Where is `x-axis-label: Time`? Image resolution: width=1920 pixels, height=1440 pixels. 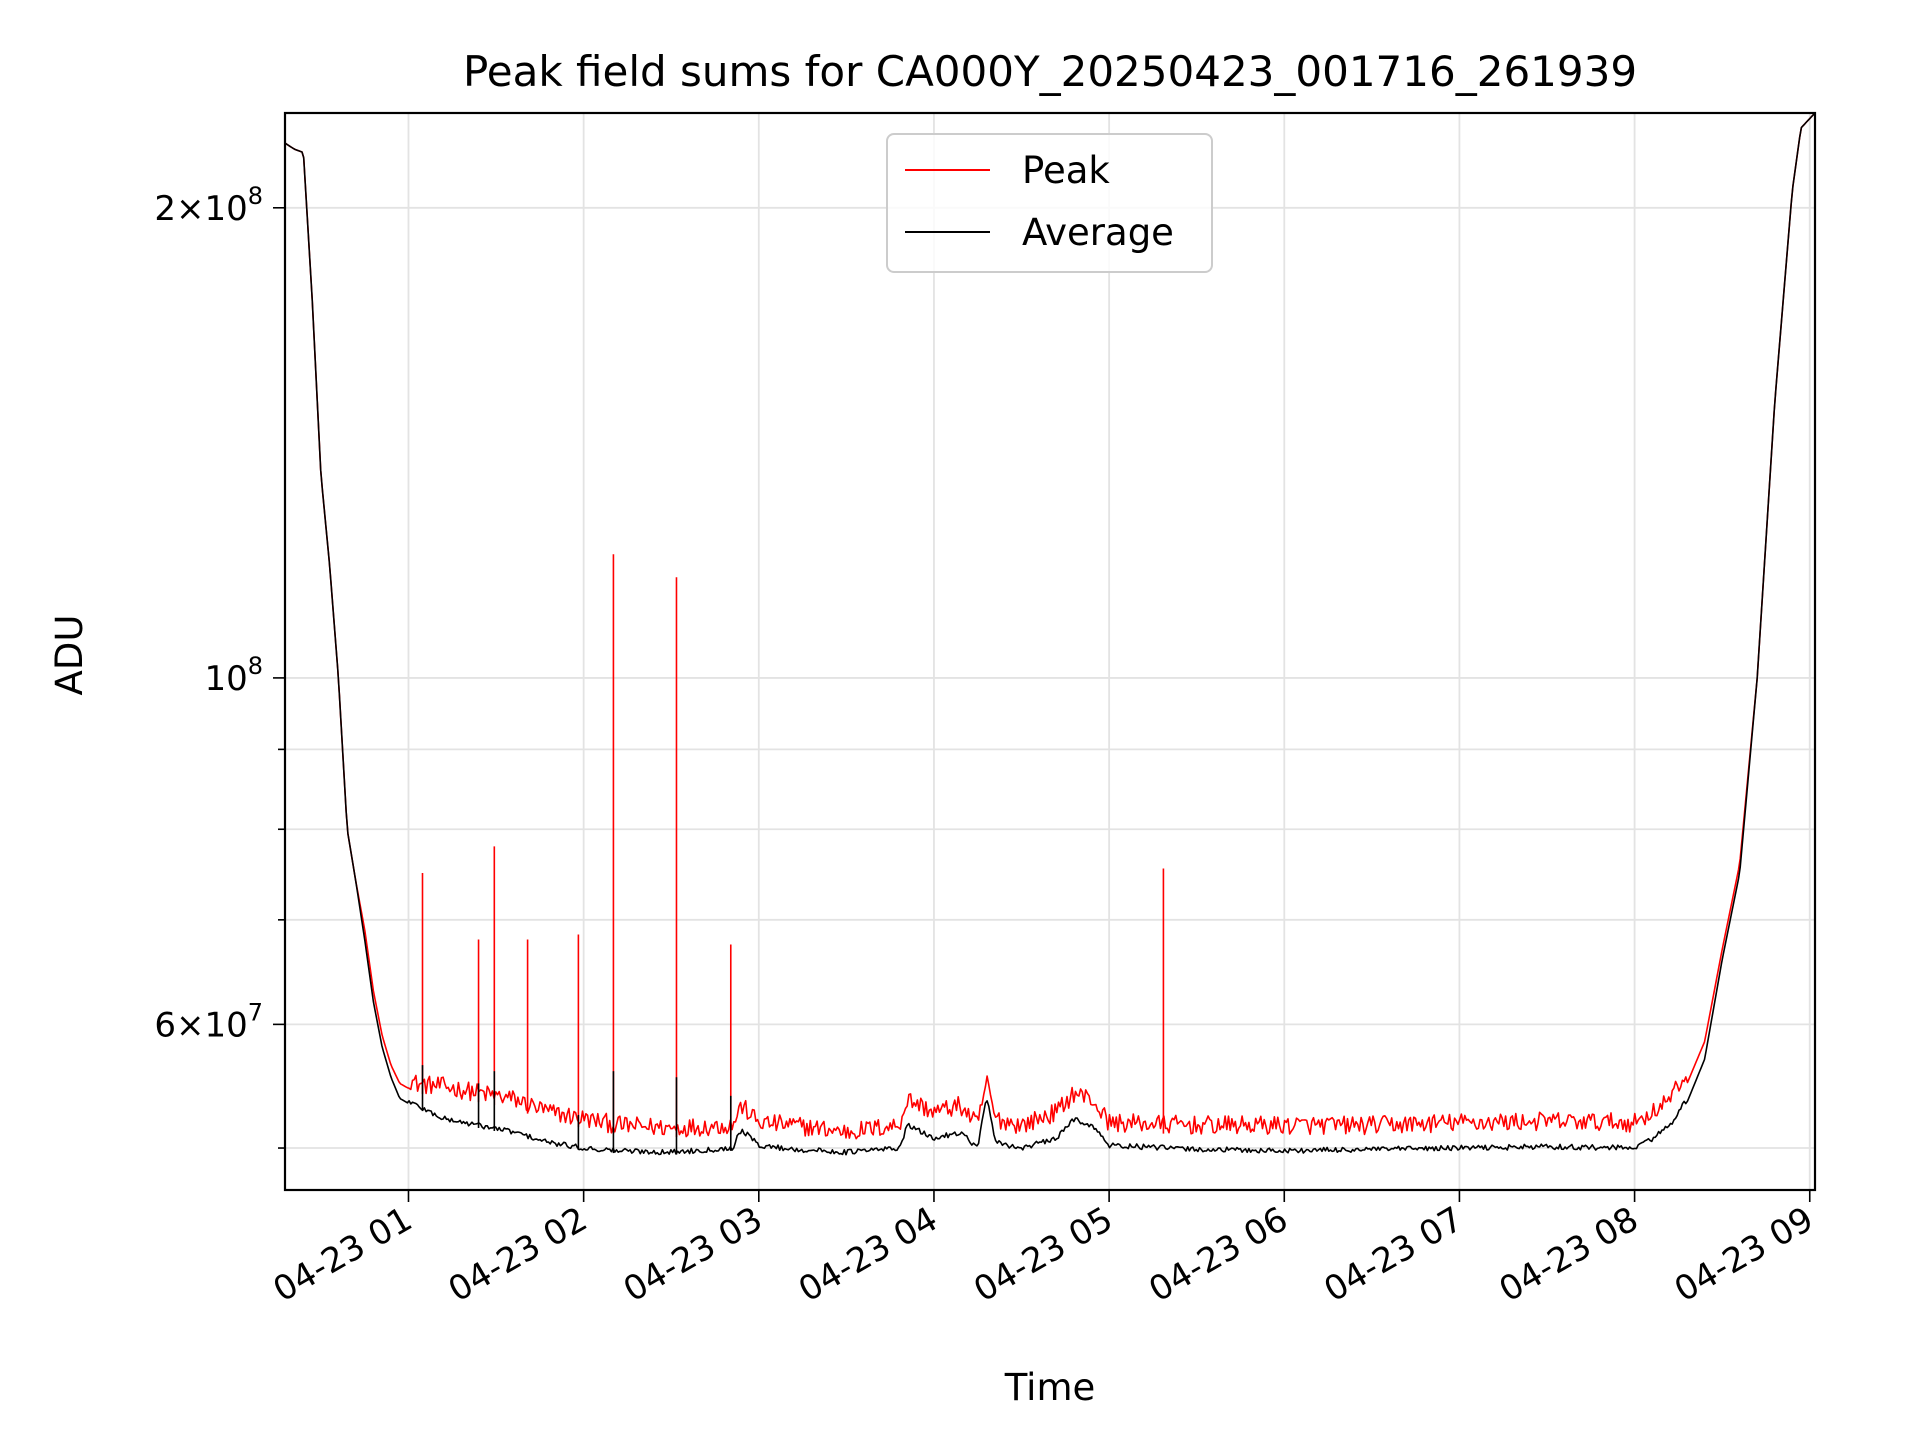
x-axis-label: Time is located at coordinates (1050, 1387).